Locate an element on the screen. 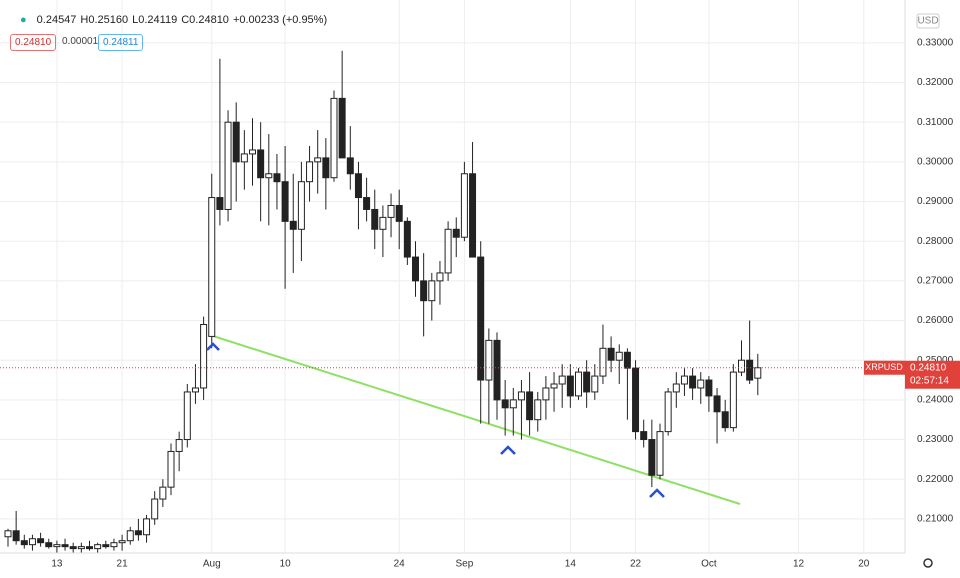  x-tick-label: 20 is located at coordinates (864, 564).